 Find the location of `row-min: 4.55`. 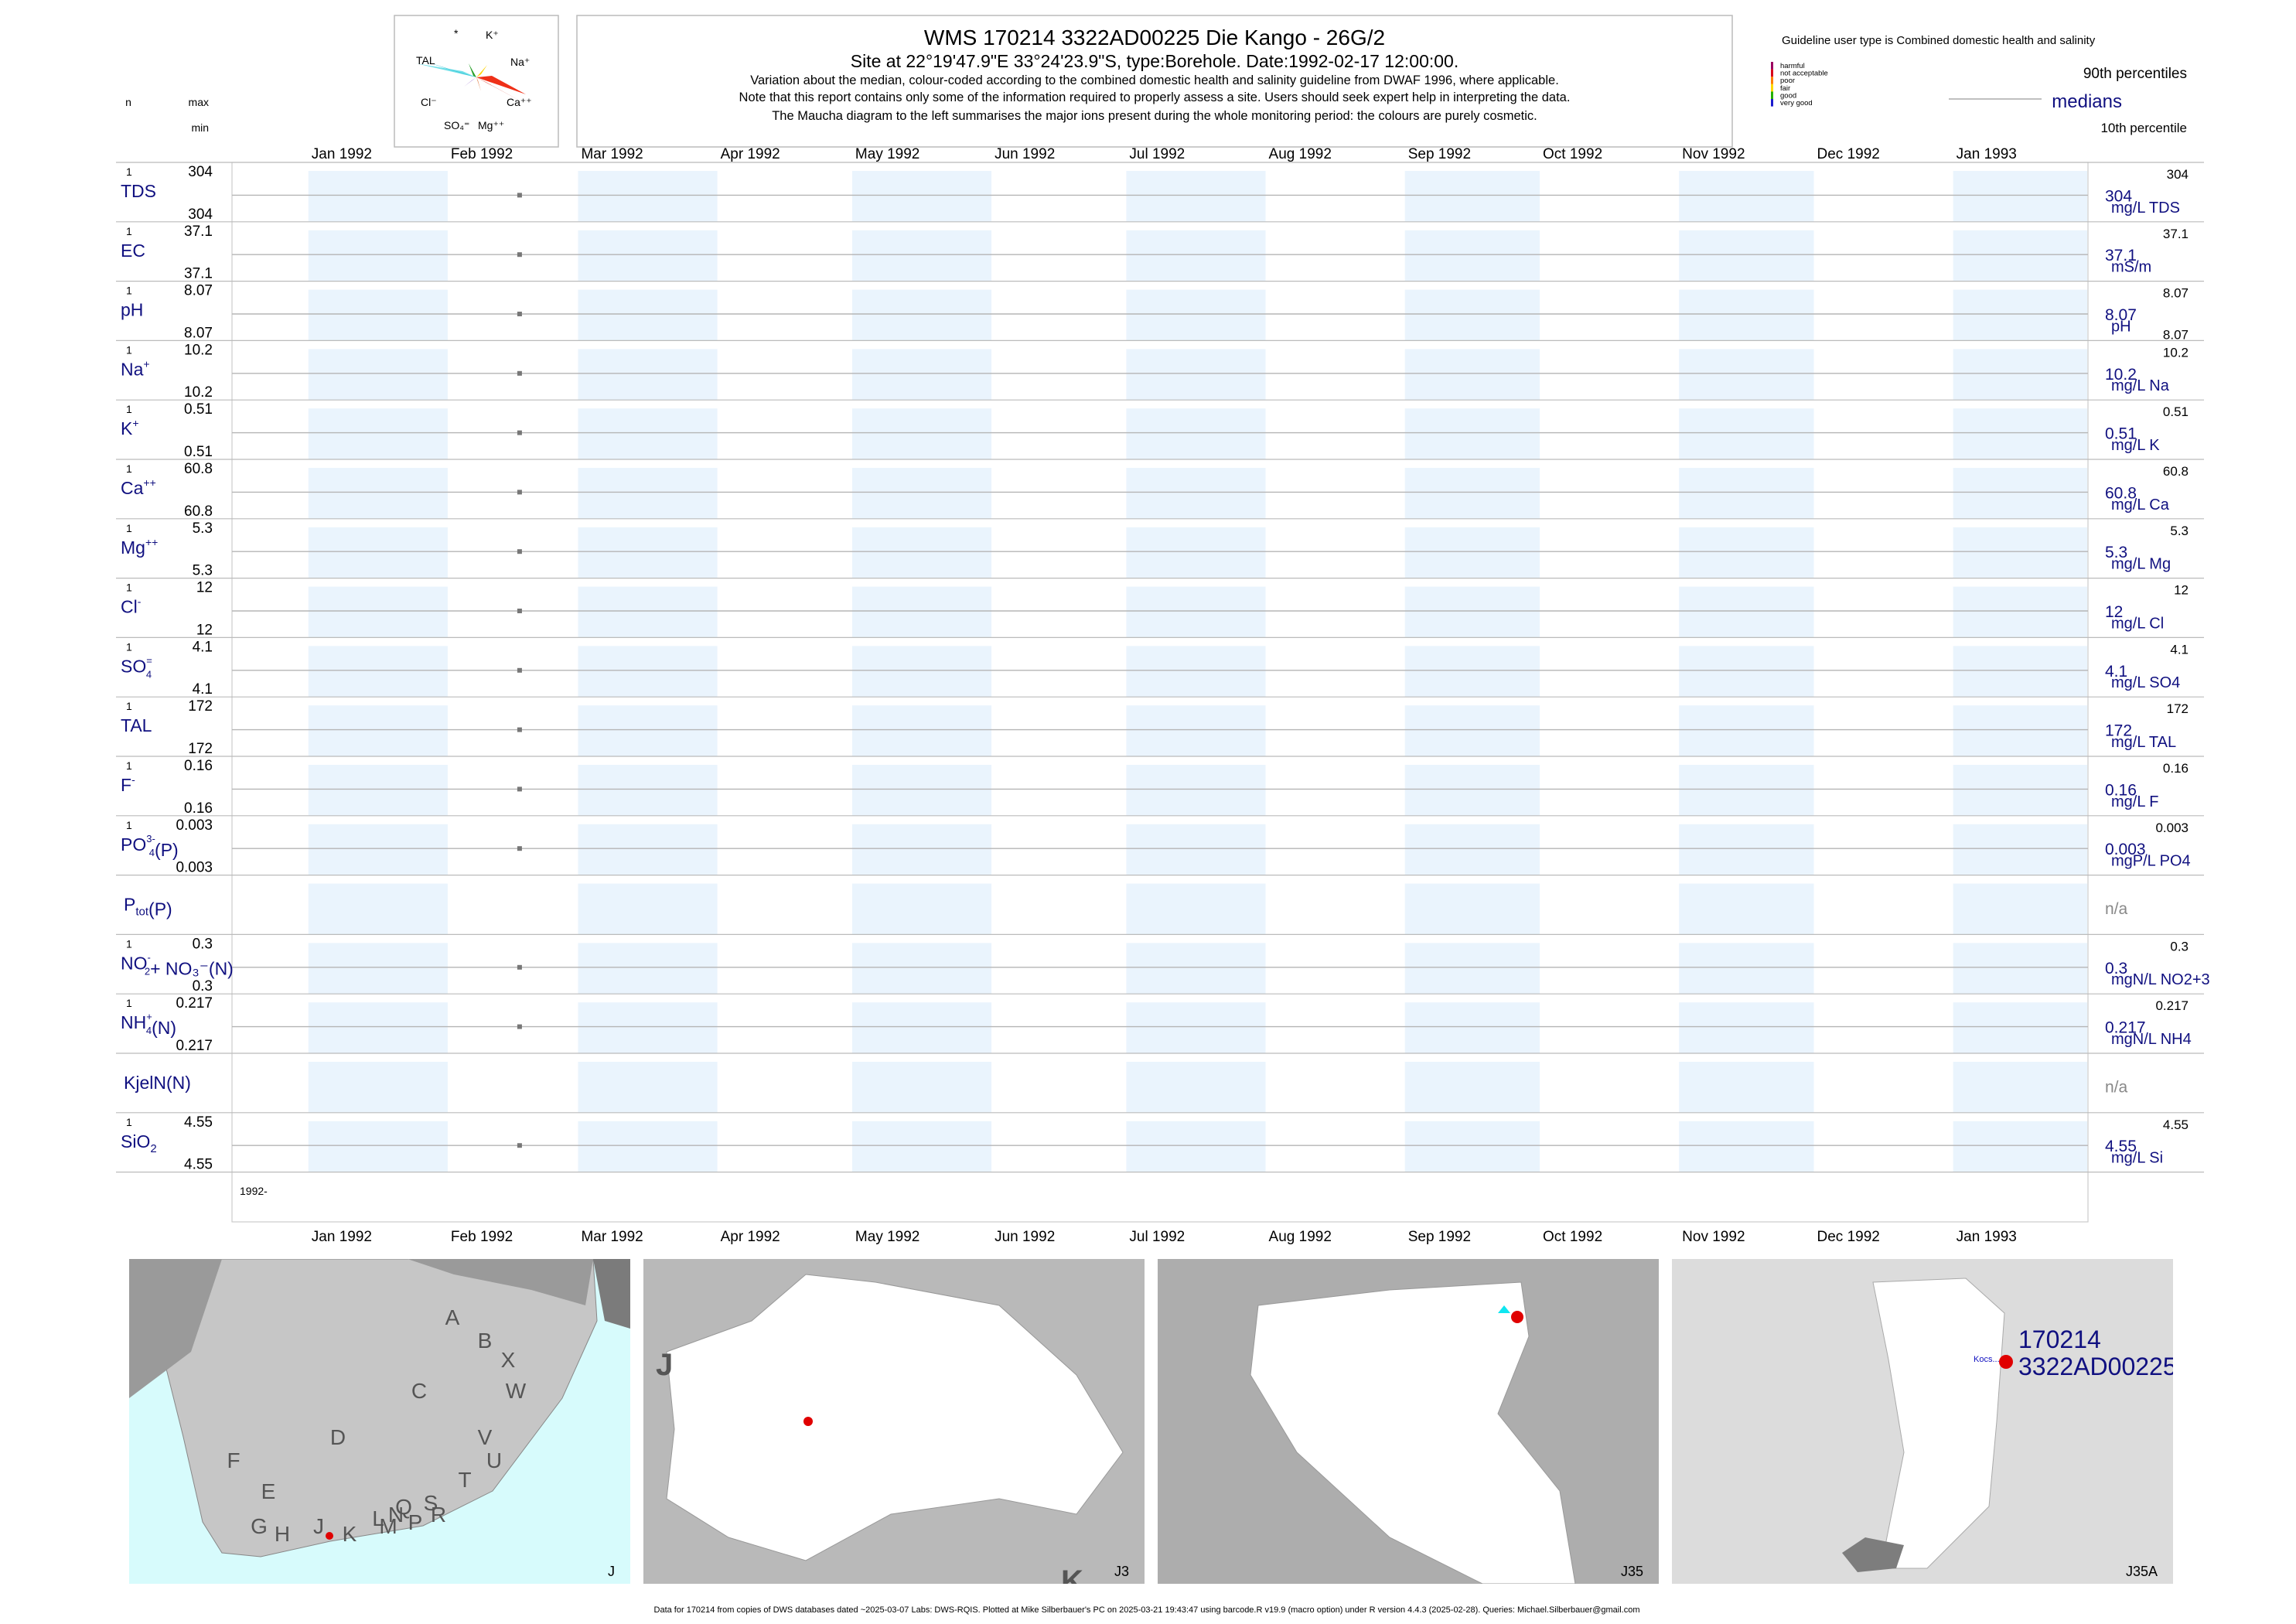

row-min: 4.55 is located at coordinates (198, 1165).